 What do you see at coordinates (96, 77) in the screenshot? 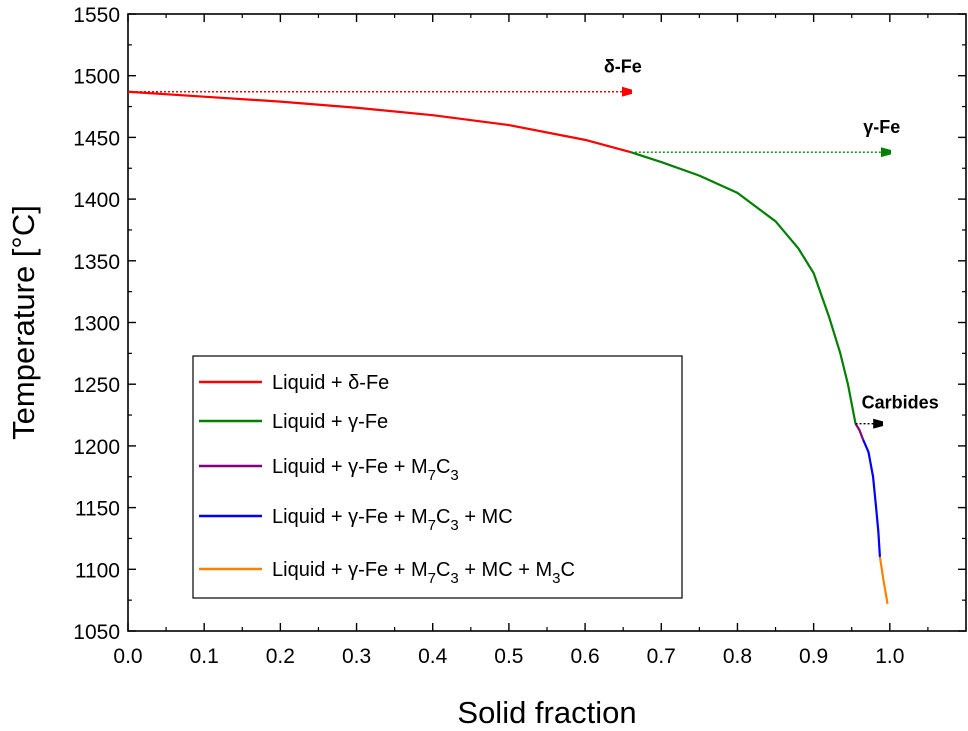
I see `y-tick-label: 1500` at bounding box center [96, 77].